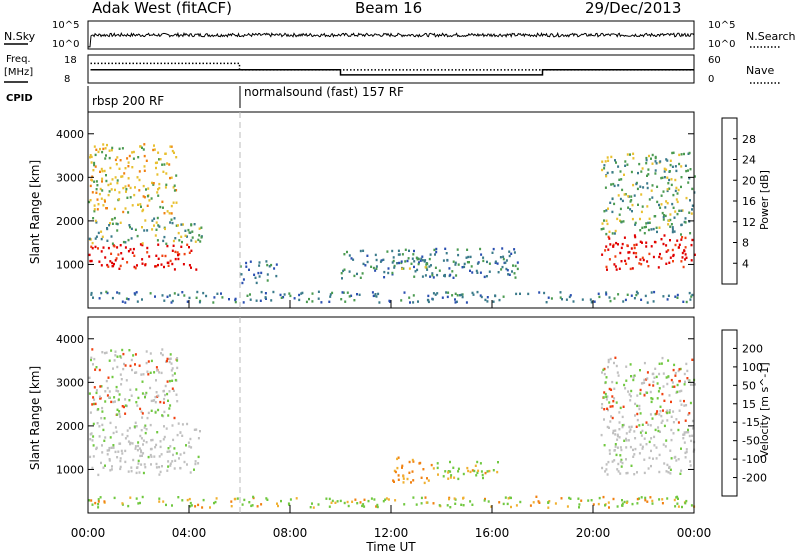 The height and width of the screenshot is (554, 800). I want to click on colorbar-tick-label: -200, so click(754, 478).